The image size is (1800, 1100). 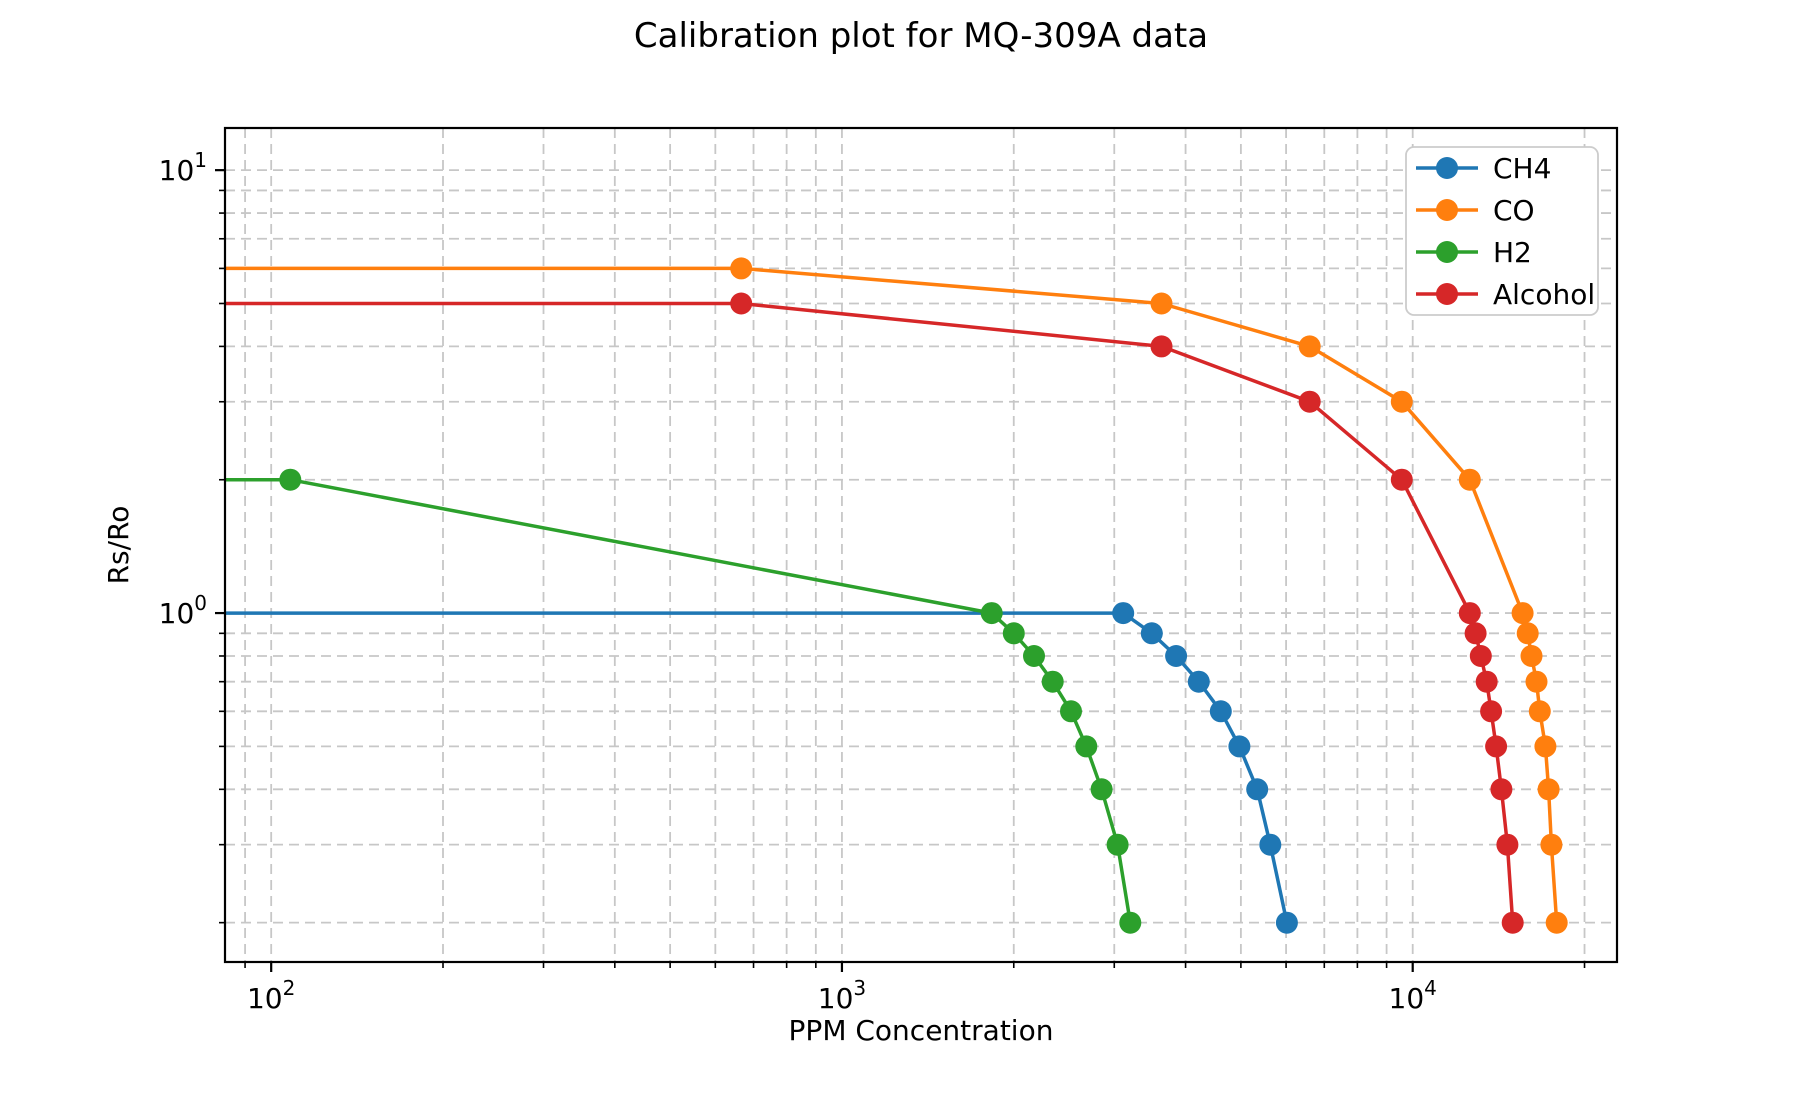 I want to click on legend-item-h2: H2, so click(x=1474, y=252).